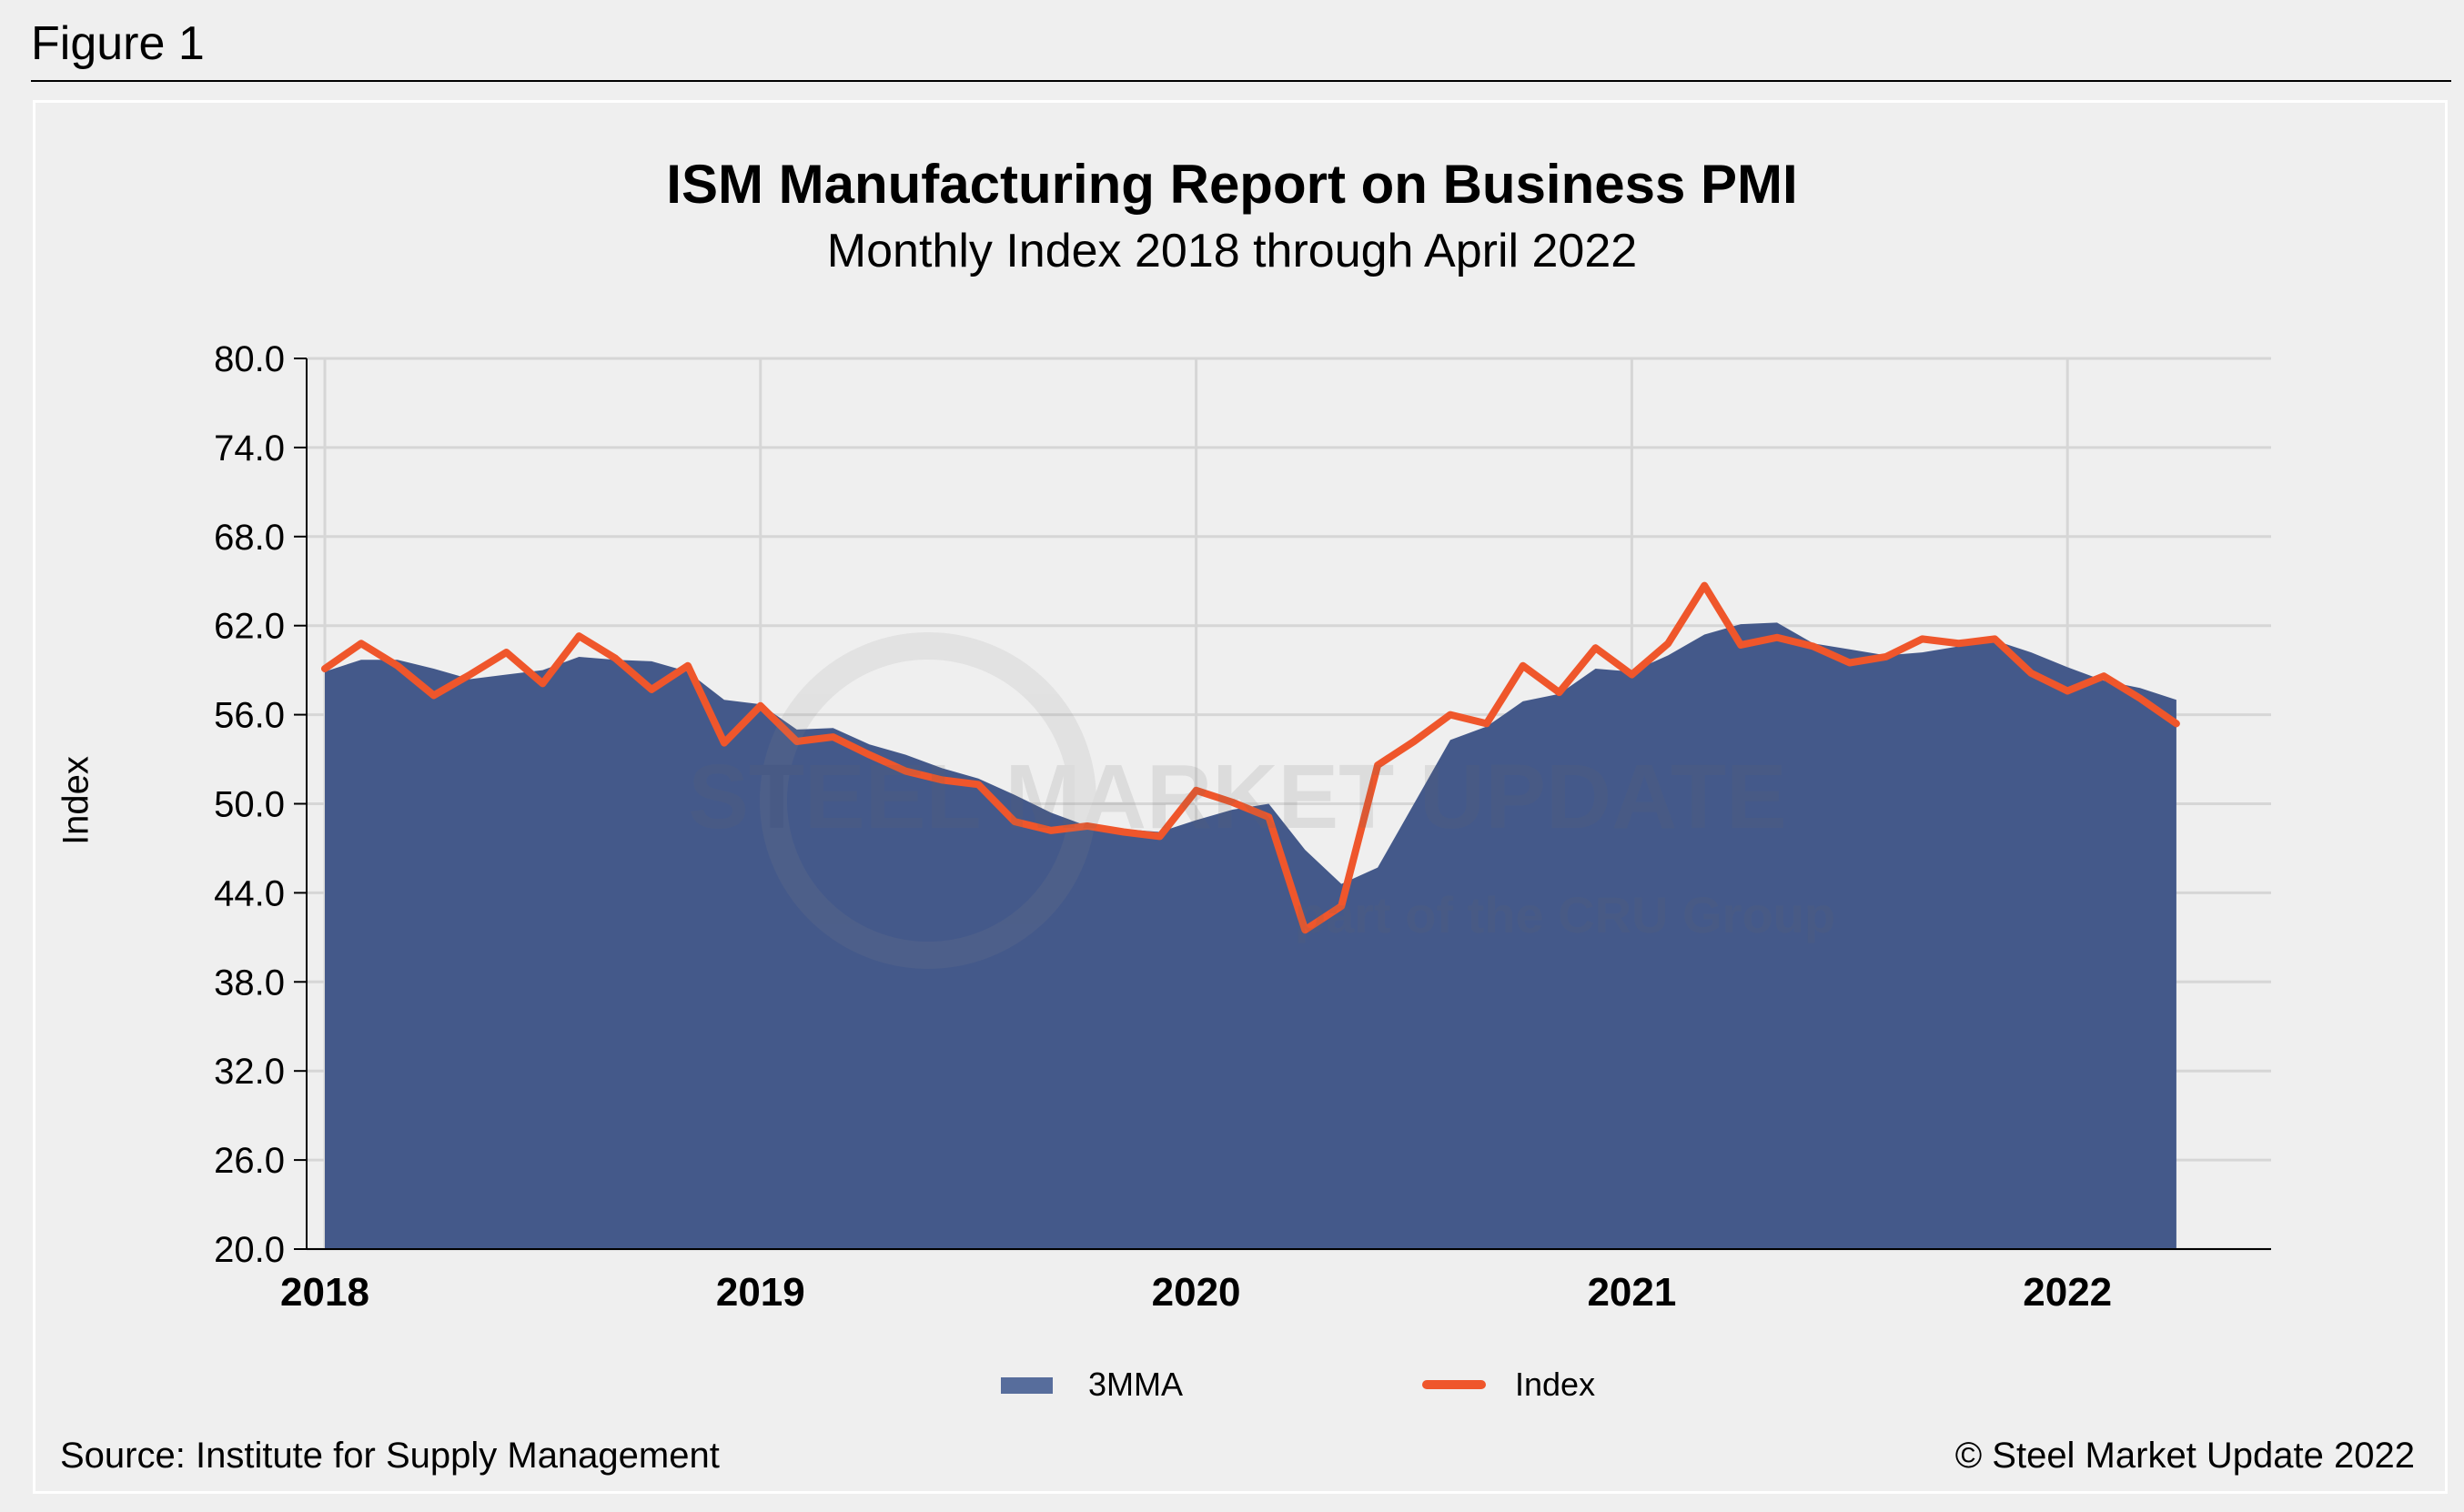 The image size is (2464, 1512). I want to click on chart-subtitle: Monthly Index 2018 through April 2022, so click(1232, 251).